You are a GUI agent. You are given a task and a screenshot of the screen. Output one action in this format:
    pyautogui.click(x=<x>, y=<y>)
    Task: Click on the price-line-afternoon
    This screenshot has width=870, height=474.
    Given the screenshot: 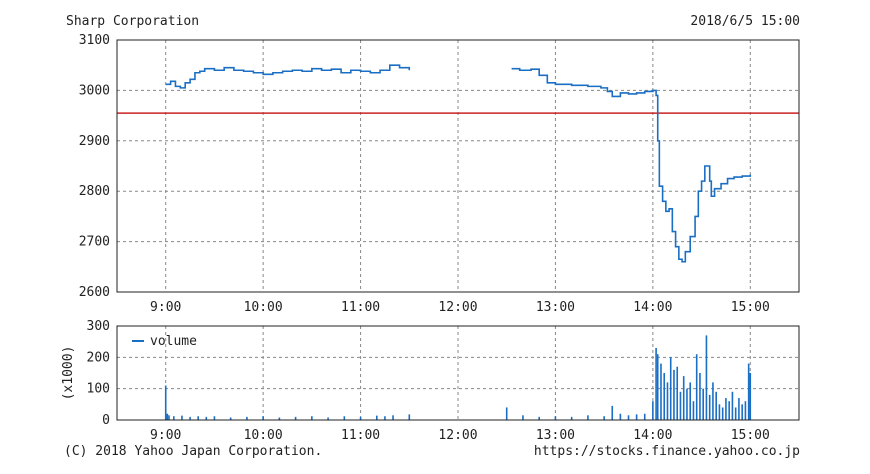 What is the action you would take?
    pyautogui.click(x=631, y=165)
    